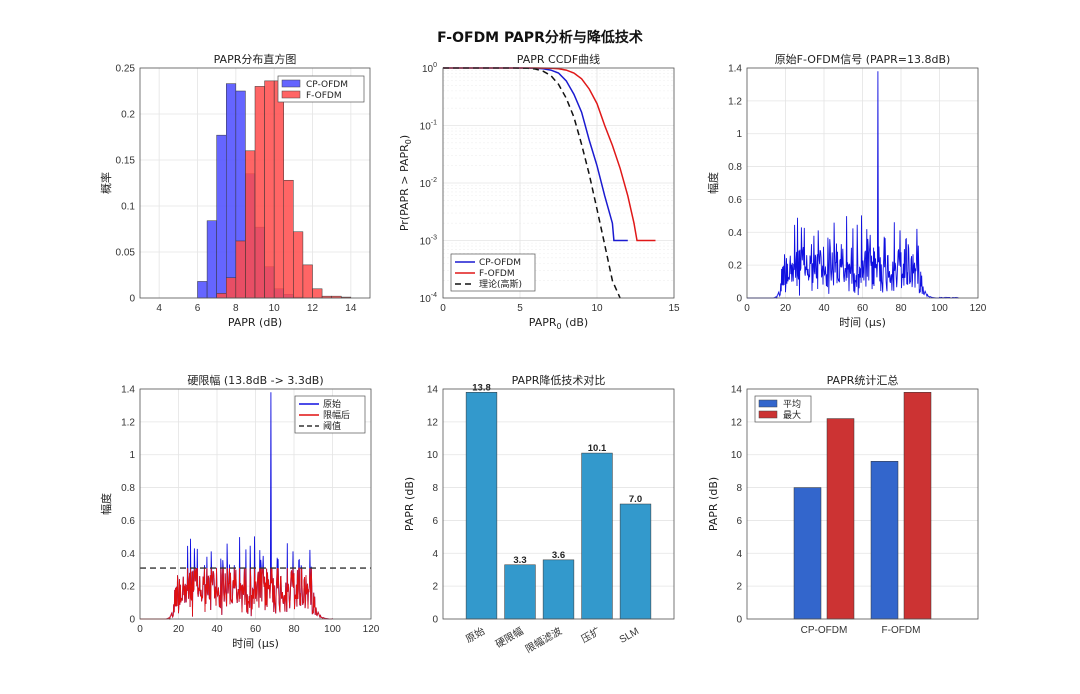 This screenshot has height=694, width=1080. I want to click on ccdf-xlabel-part: (dB), so click(575, 322).